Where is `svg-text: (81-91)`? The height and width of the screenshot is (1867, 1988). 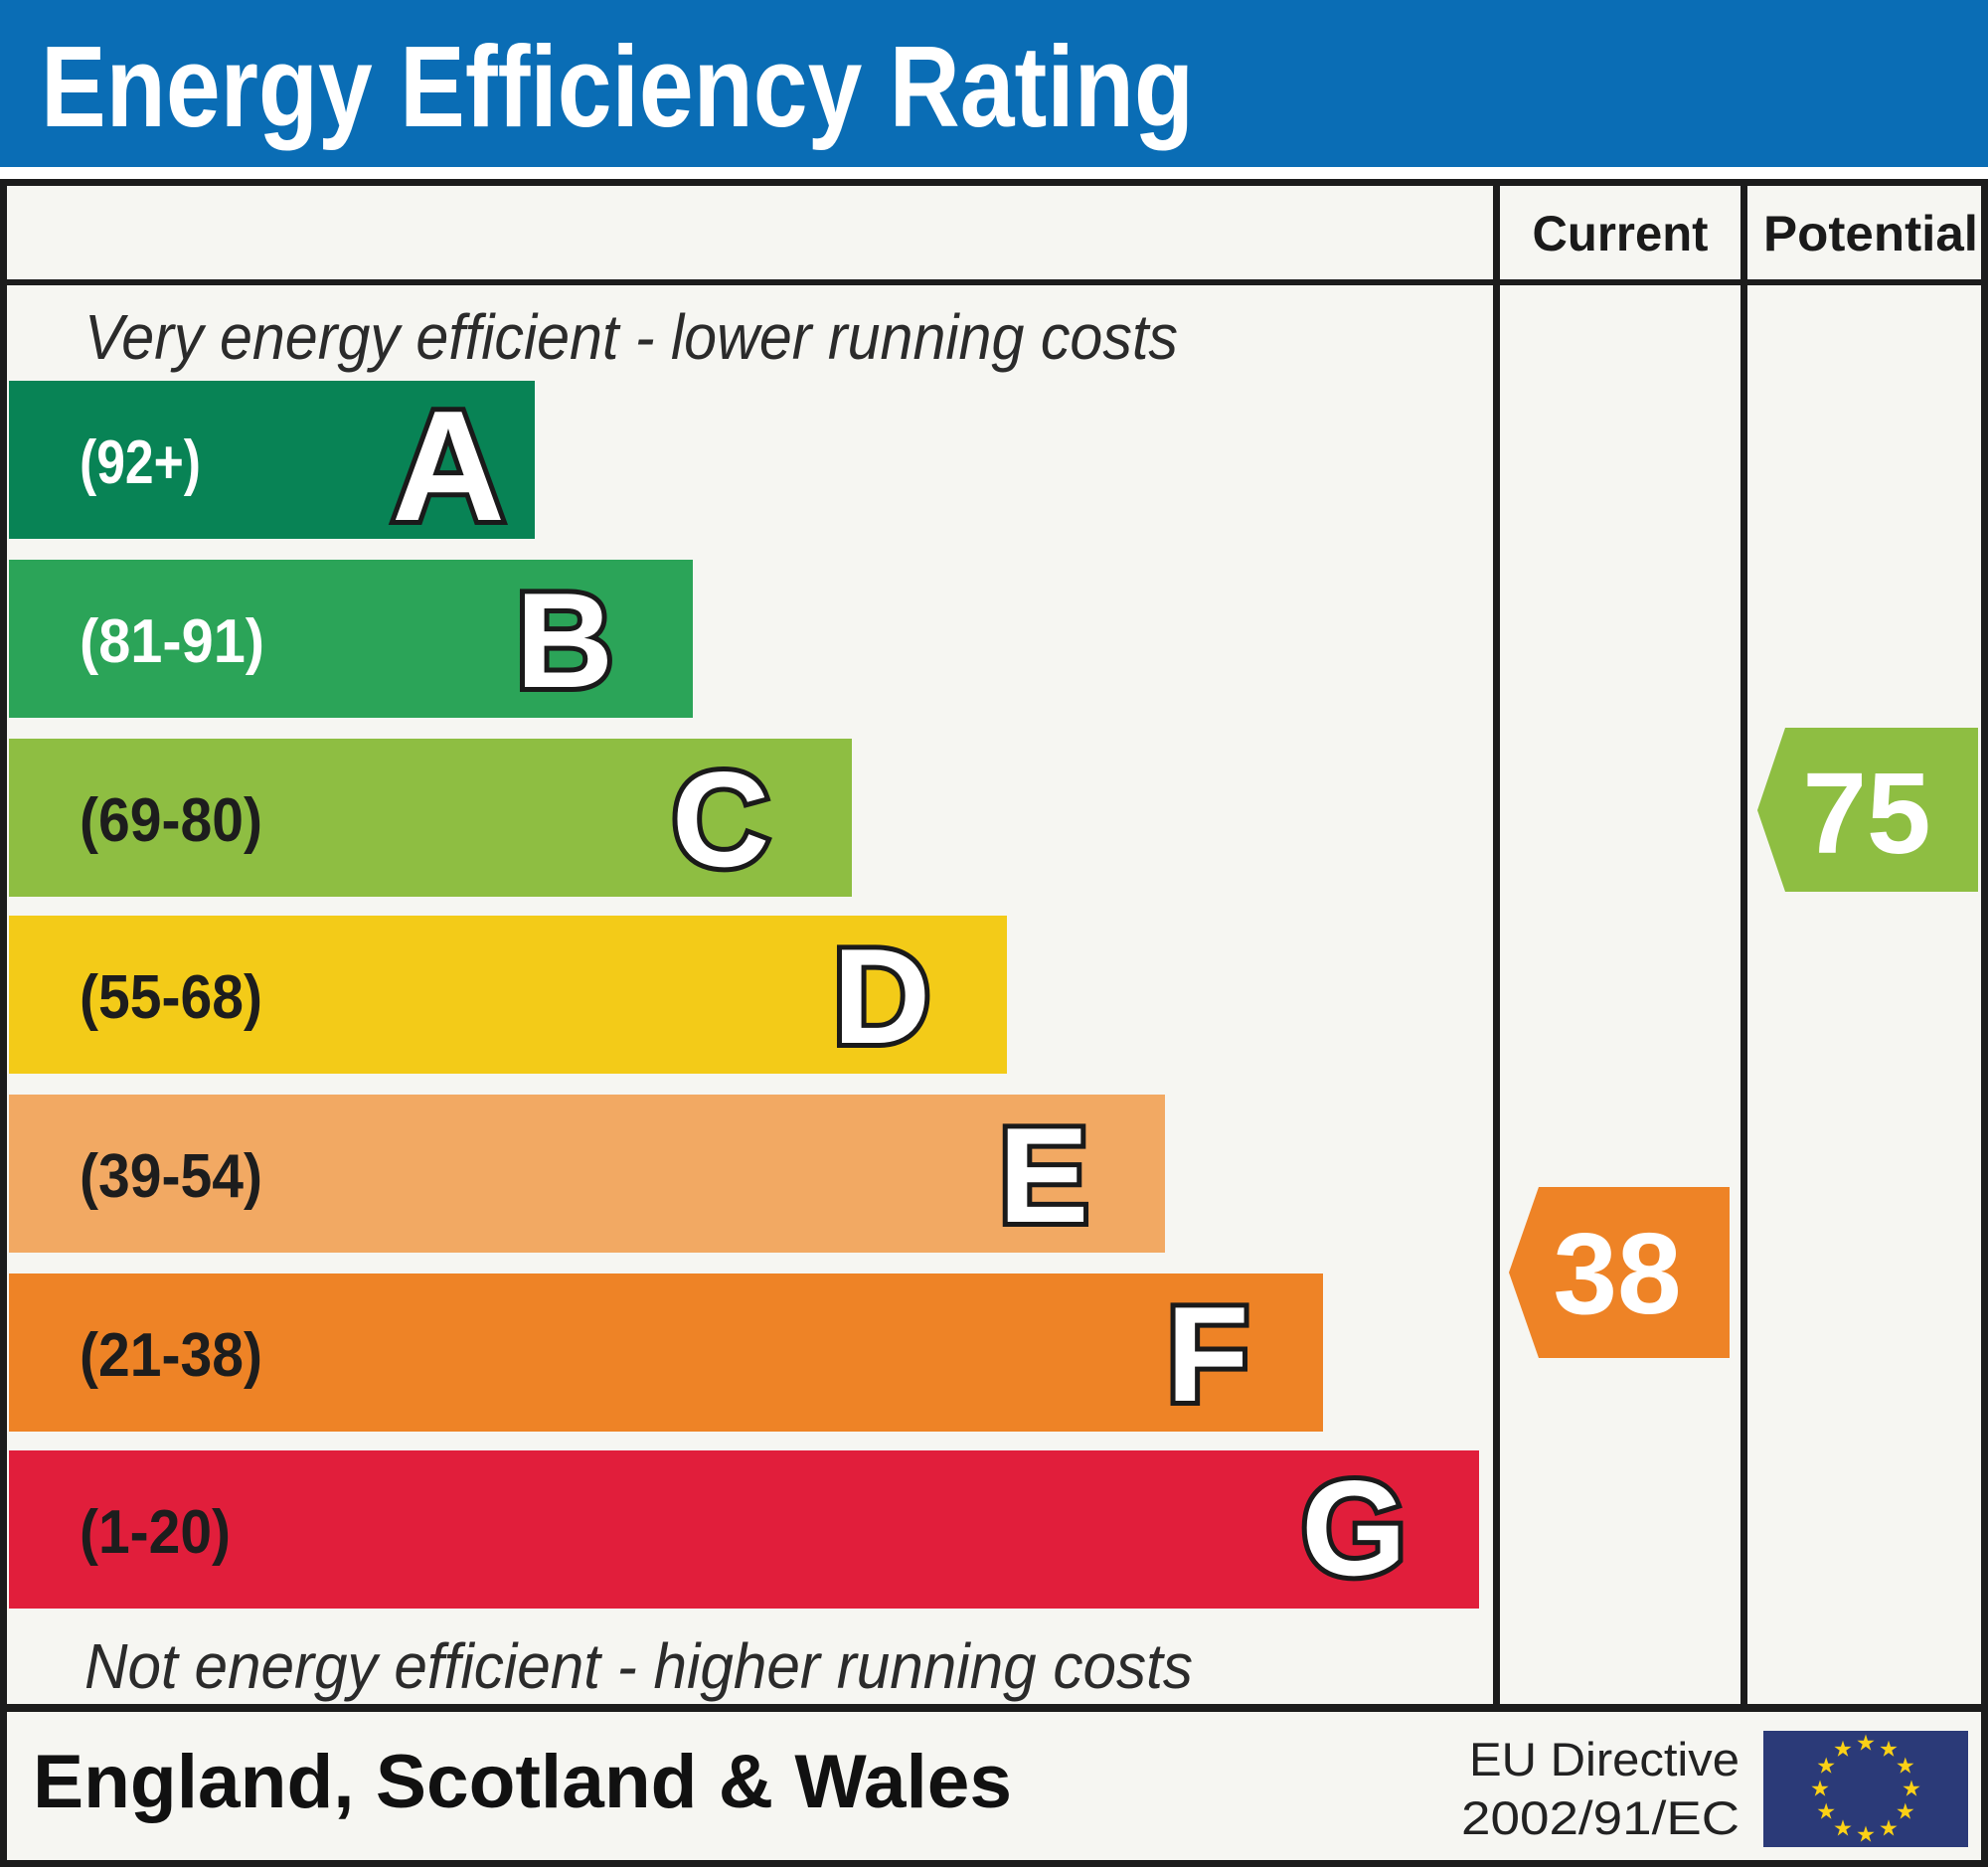 svg-text: (81-91) is located at coordinates (172, 641).